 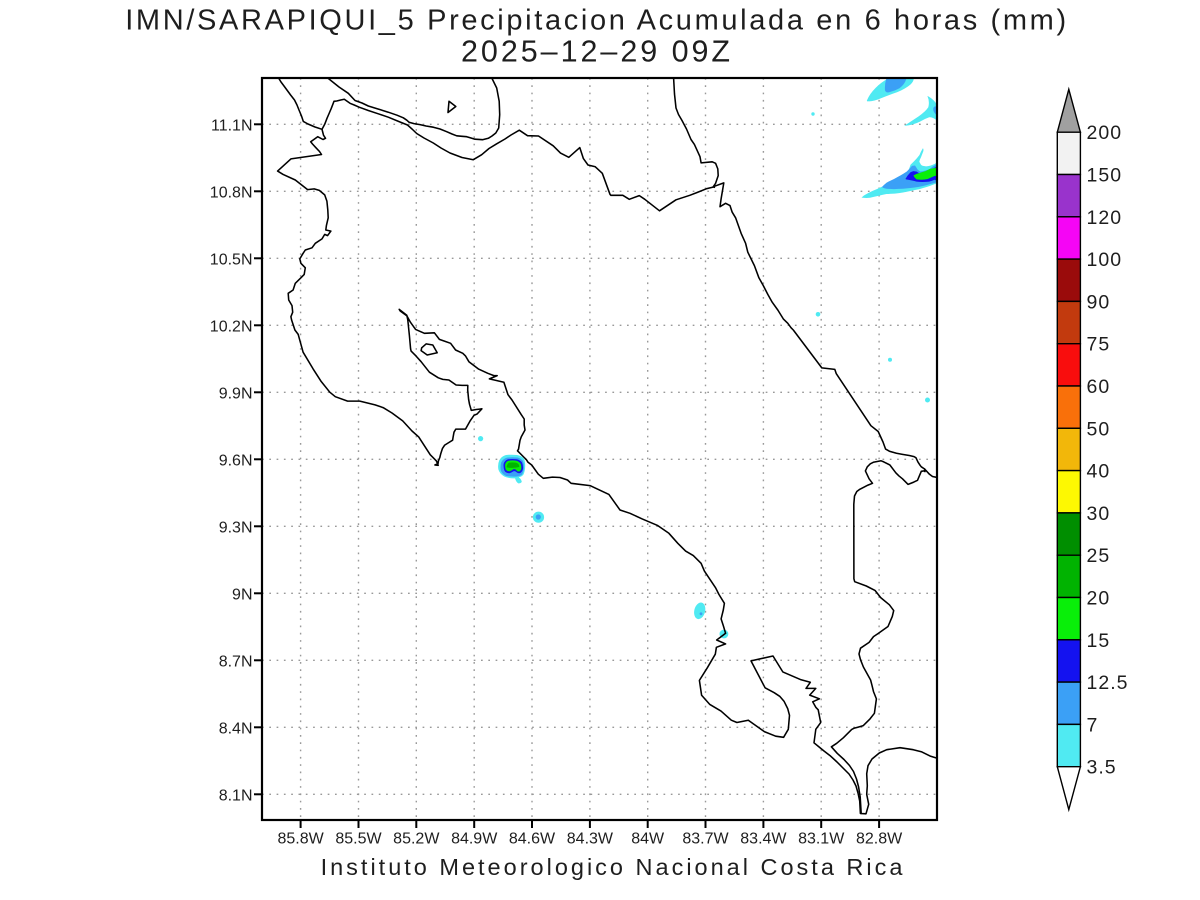 What do you see at coordinates (763, 839) in the screenshot?
I see `svg-text: 83.4W` at bounding box center [763, 839].